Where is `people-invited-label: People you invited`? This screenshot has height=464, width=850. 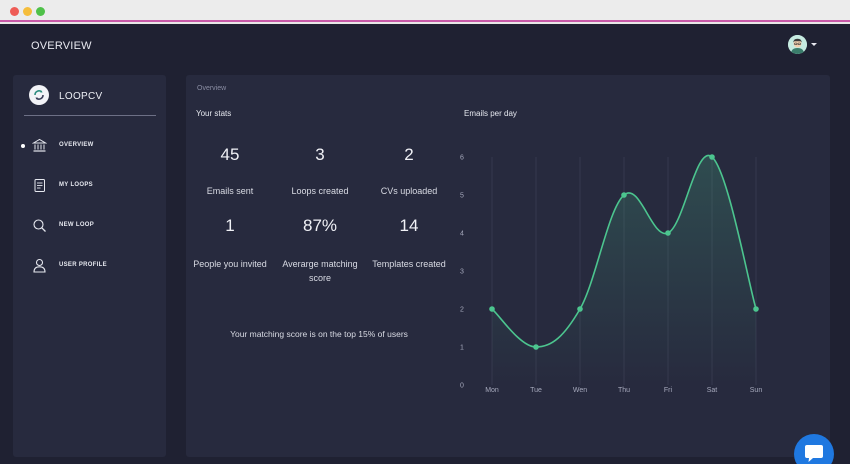 people-invited-label: People you invited is located at coordinates (230, 264).